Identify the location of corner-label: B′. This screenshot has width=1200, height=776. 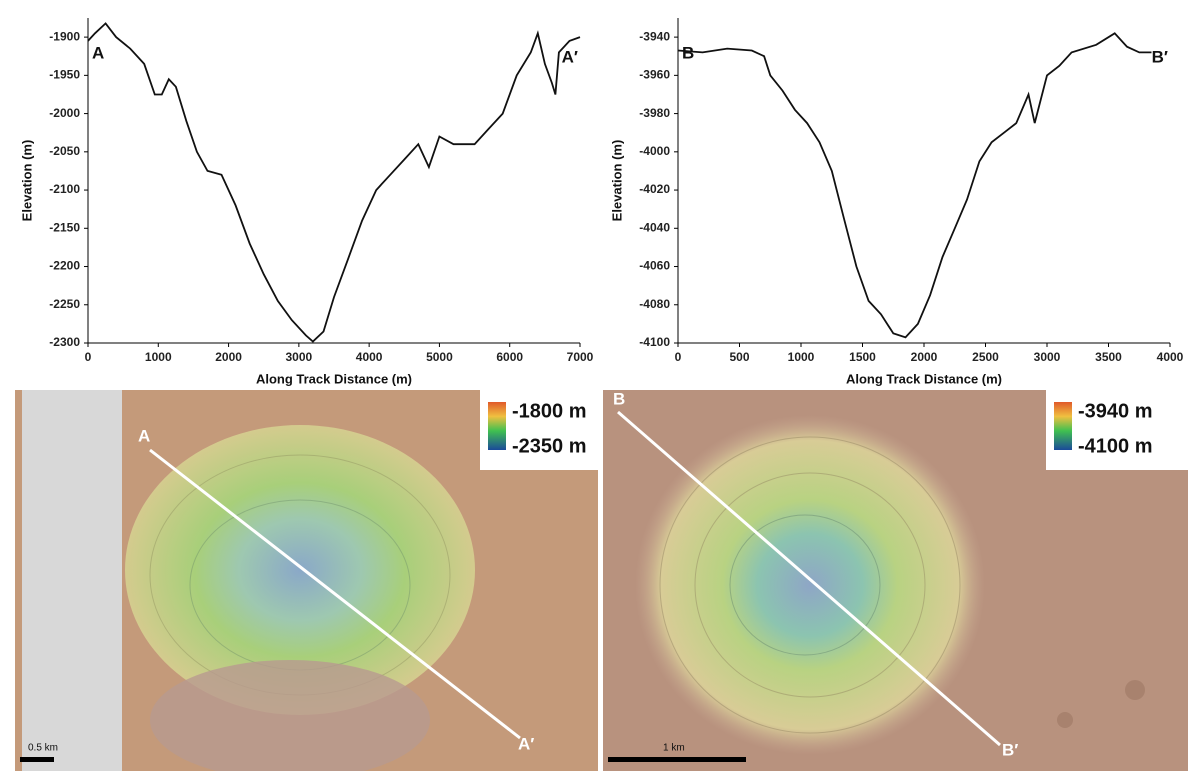
(1160, 56).